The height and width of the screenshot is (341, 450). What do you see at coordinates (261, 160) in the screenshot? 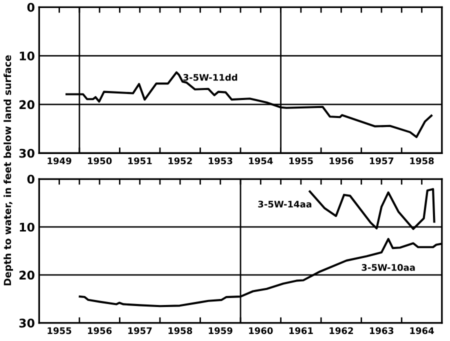
I see `x-tick-label: 1954` at bounding box center [261, 160].